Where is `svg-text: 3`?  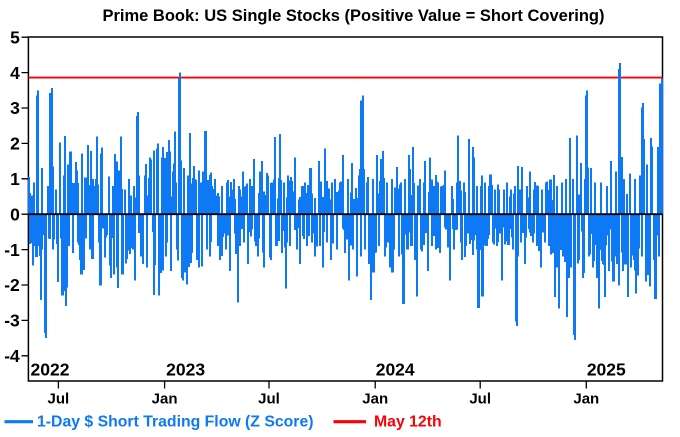
svg-text: 3 is located at coordinates (15, 108).